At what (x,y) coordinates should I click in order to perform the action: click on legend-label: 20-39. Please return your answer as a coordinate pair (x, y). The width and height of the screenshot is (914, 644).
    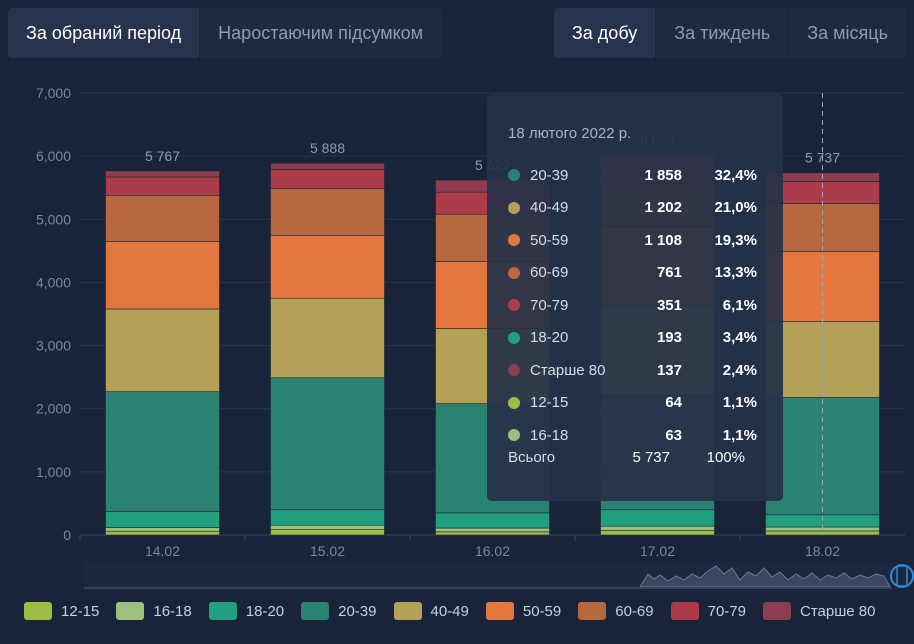
    Looking at the image, I should click on (357, 611).